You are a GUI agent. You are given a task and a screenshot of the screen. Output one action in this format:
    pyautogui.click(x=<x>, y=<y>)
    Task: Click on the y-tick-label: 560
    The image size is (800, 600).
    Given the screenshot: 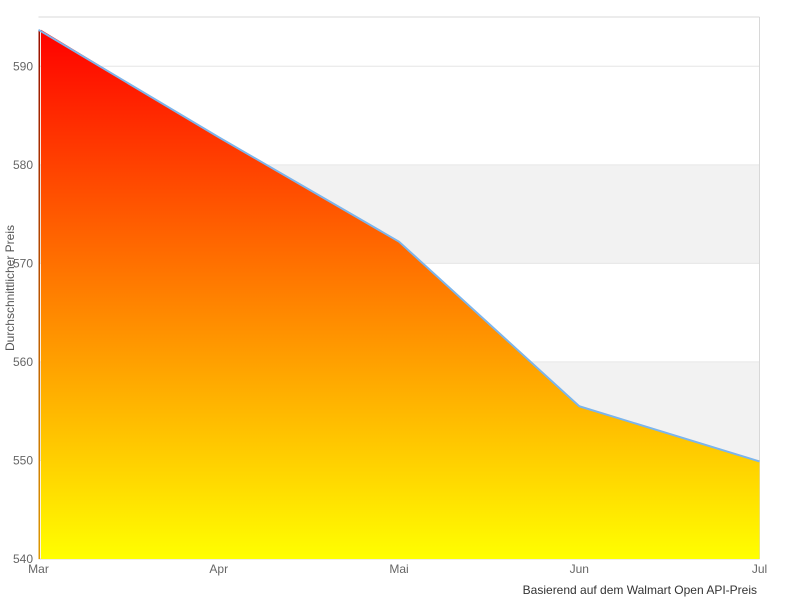 What is the action you would take?
    pyautogui.click(x=23, y=362)
    